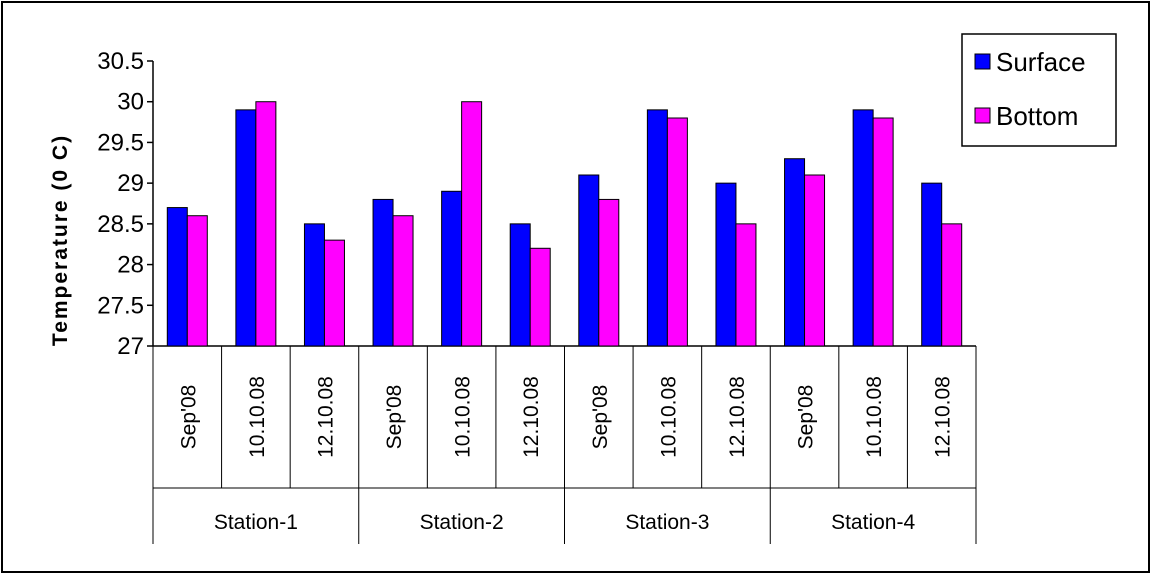 This screenshot has width=1151, height=579. What do you see at coordinates (873, 522) in the screenshot?
I see `group-label-station-4: Station-4` at bounding box center [873, 522].